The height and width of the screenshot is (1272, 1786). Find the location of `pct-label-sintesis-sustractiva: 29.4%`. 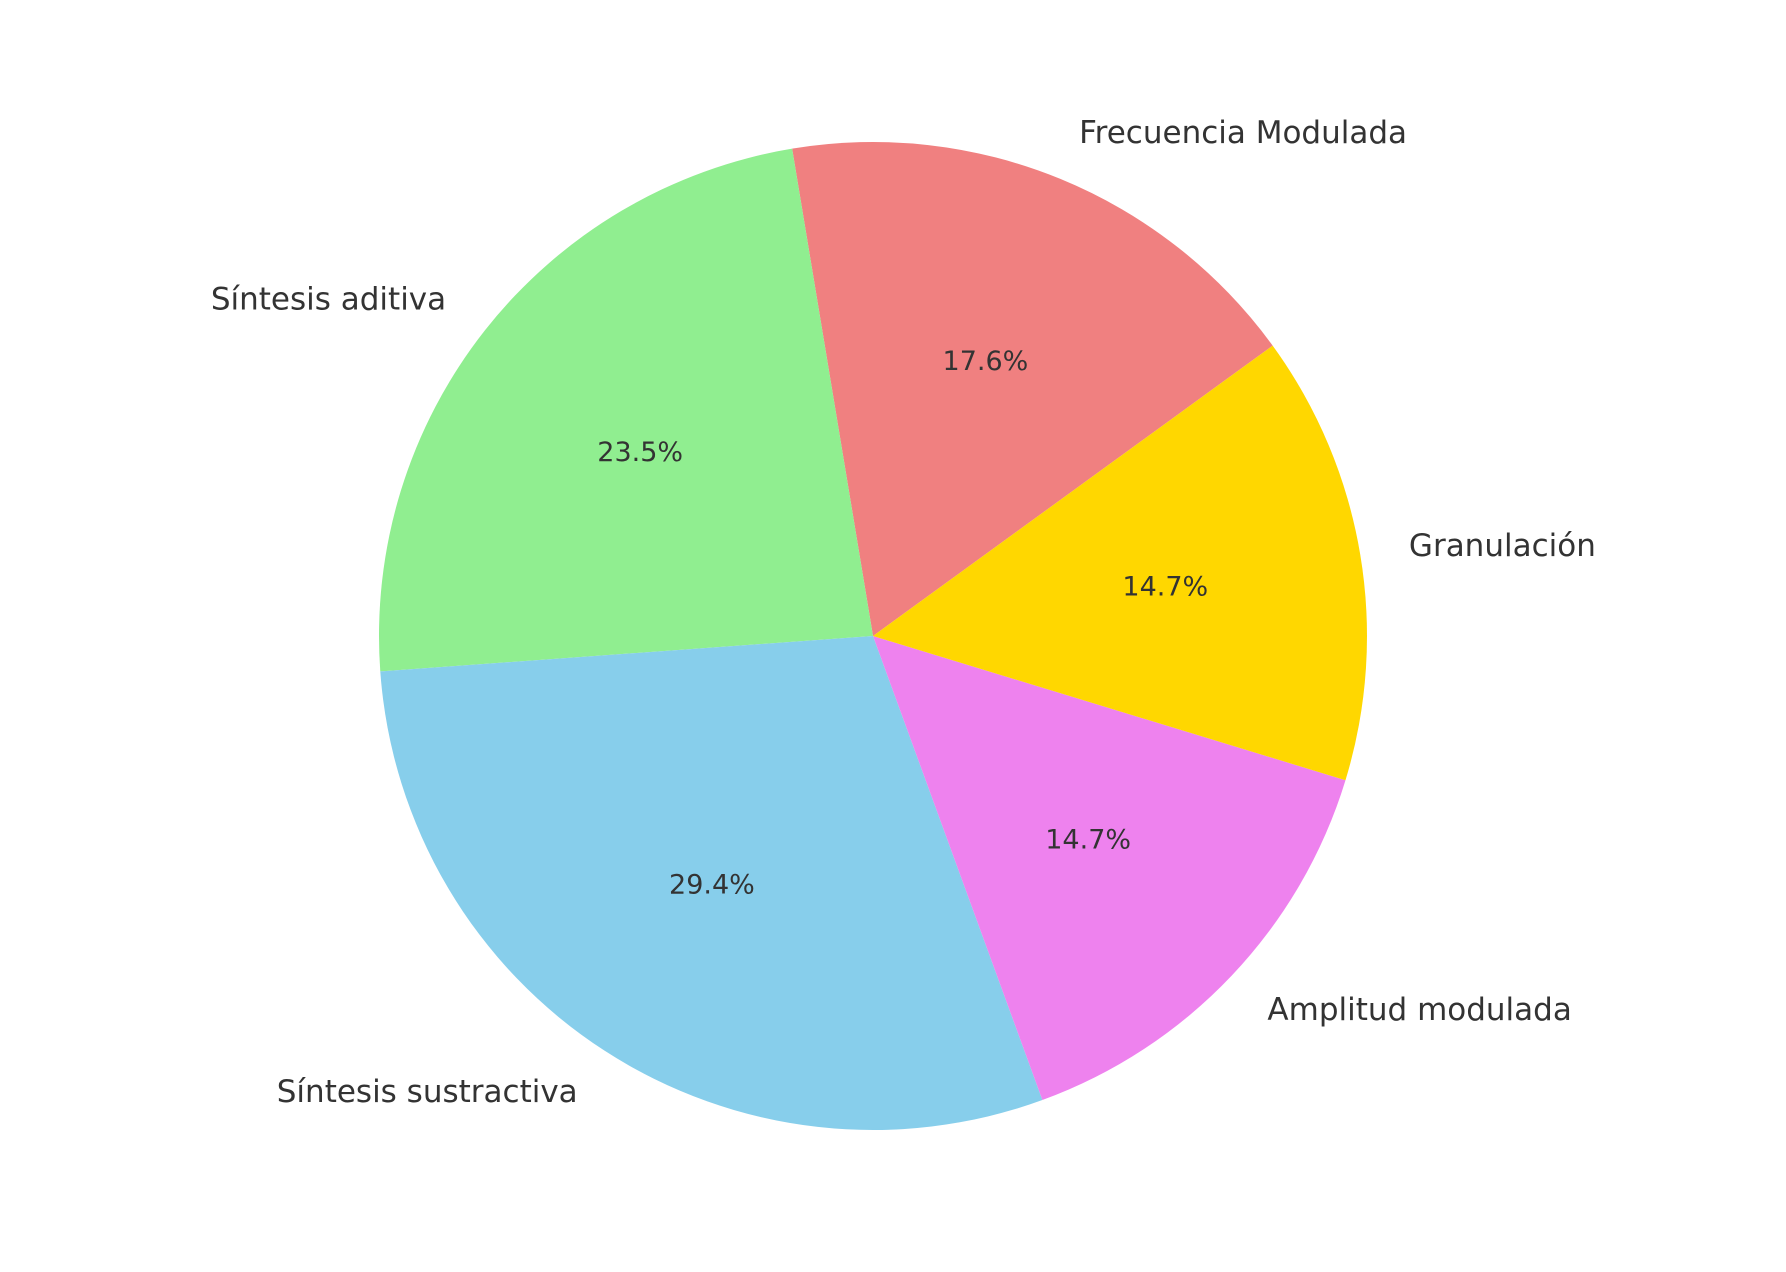

pct-label-sintesis-sustractiva: 29.4% is located at coordinates (712, 884).